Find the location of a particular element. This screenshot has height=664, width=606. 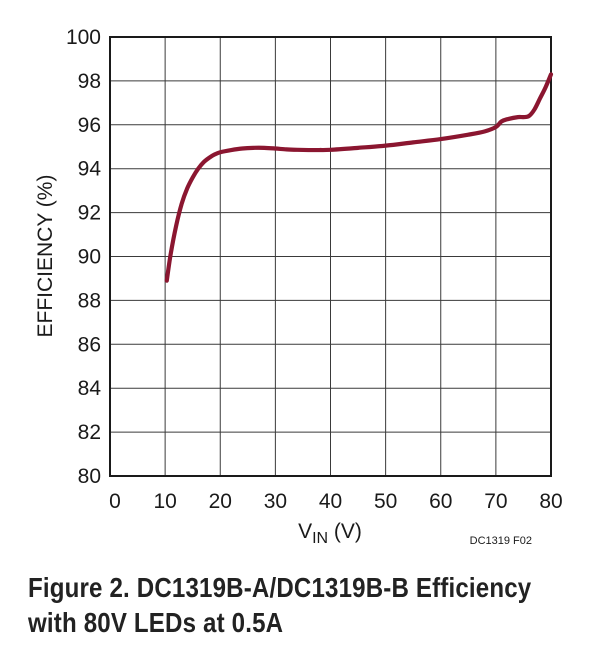

x-tick-label: 80 is located at coordinates (550, 501).